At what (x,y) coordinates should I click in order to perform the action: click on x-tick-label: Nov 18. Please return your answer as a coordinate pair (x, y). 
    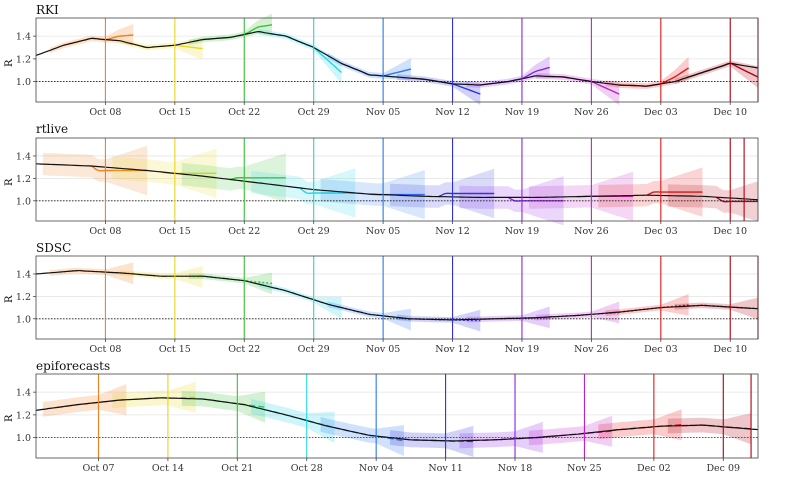
    Looking at the image, I should click on (515, 468).